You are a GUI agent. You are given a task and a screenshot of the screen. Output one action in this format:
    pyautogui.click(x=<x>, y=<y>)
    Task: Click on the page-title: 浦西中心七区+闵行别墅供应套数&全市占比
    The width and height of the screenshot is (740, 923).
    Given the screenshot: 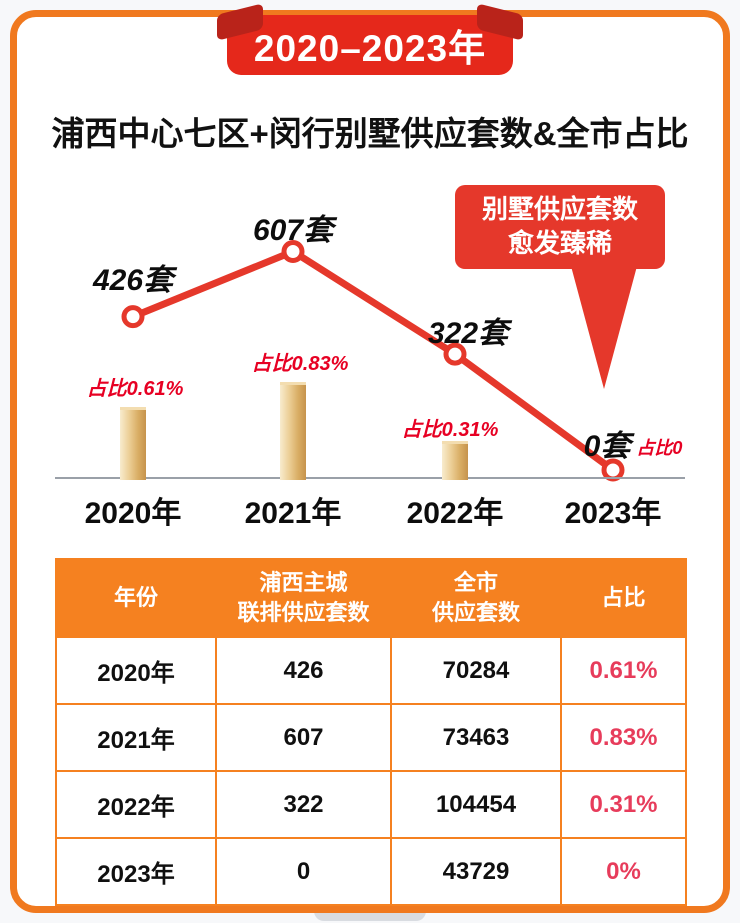 What is the action you would take?
    pyautogui.click(x=370, y=133)
    